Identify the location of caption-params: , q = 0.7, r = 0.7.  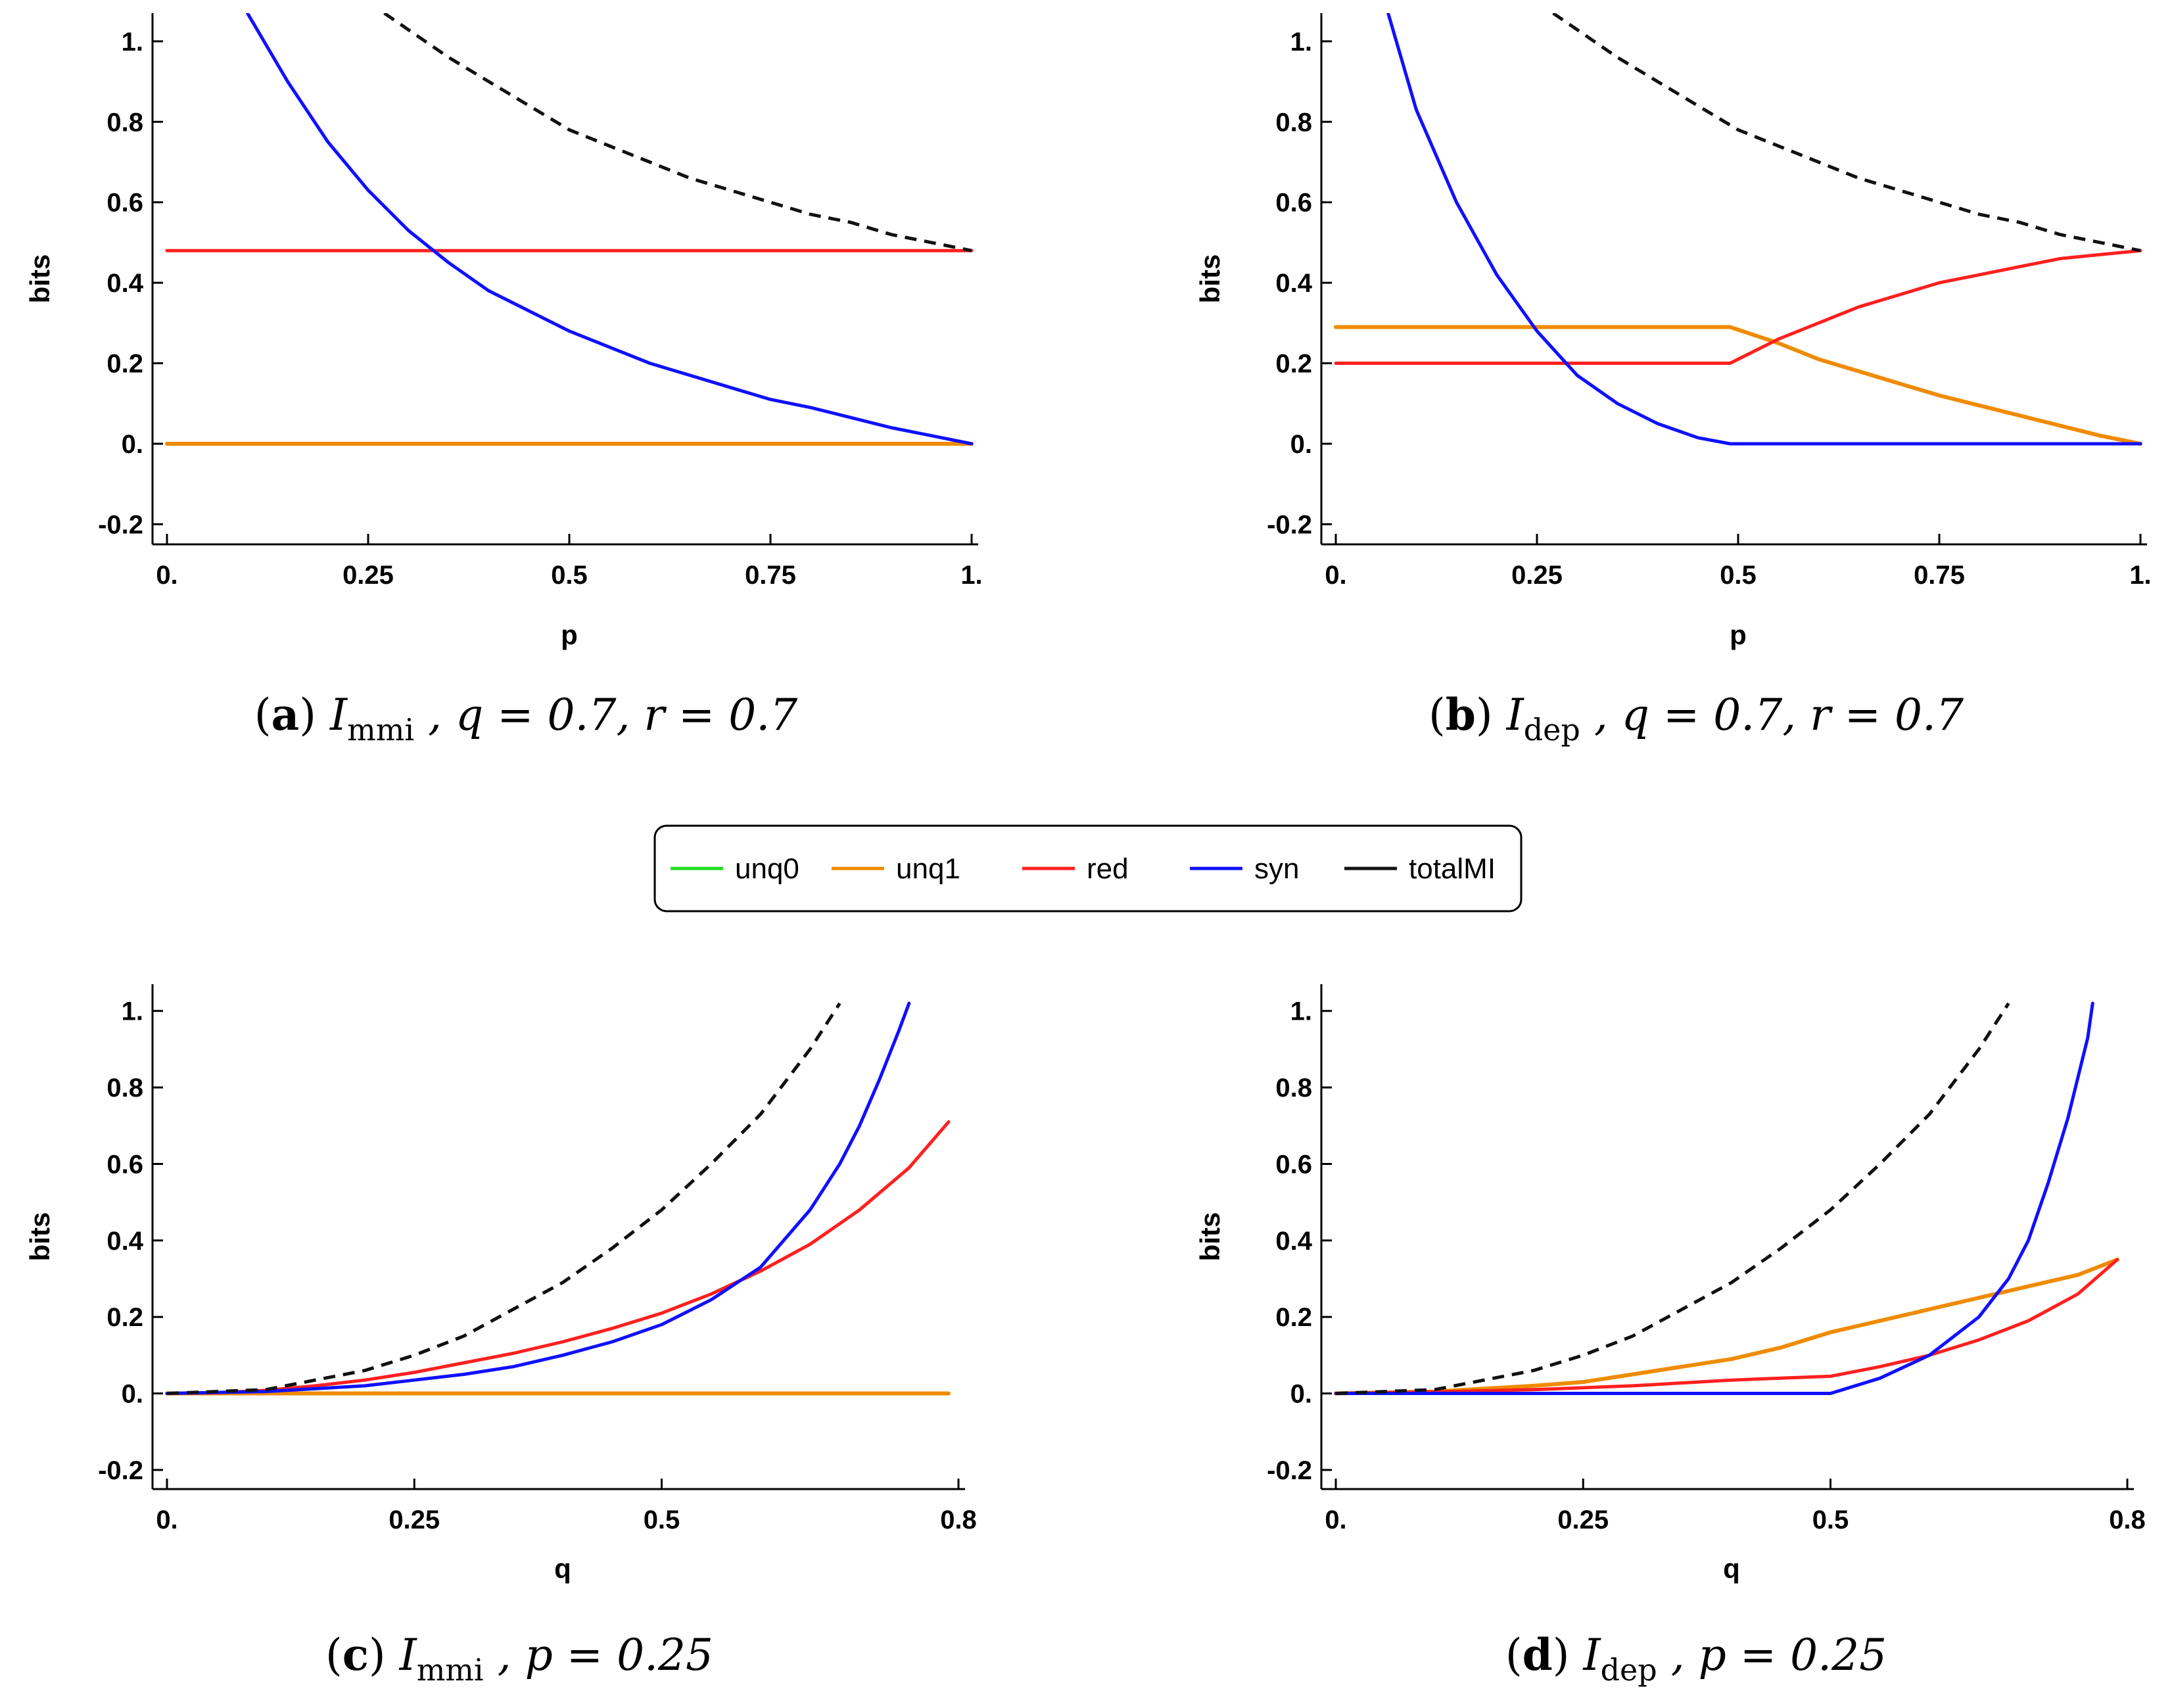
(1772, 715).